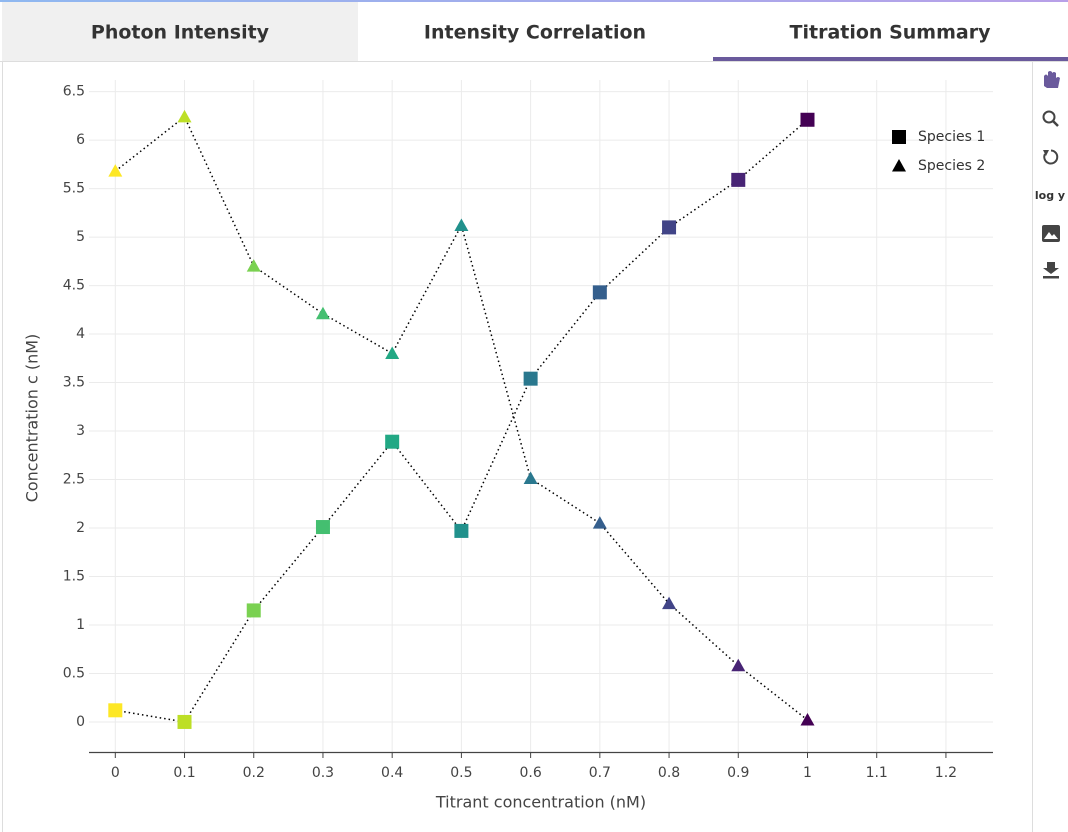 The height and width of the screenshot is (832, 1068). What do you see at coordinates (951, 166) in the screenshot?
I see `legend-label: Species 2` at bounding box center [951, 166].